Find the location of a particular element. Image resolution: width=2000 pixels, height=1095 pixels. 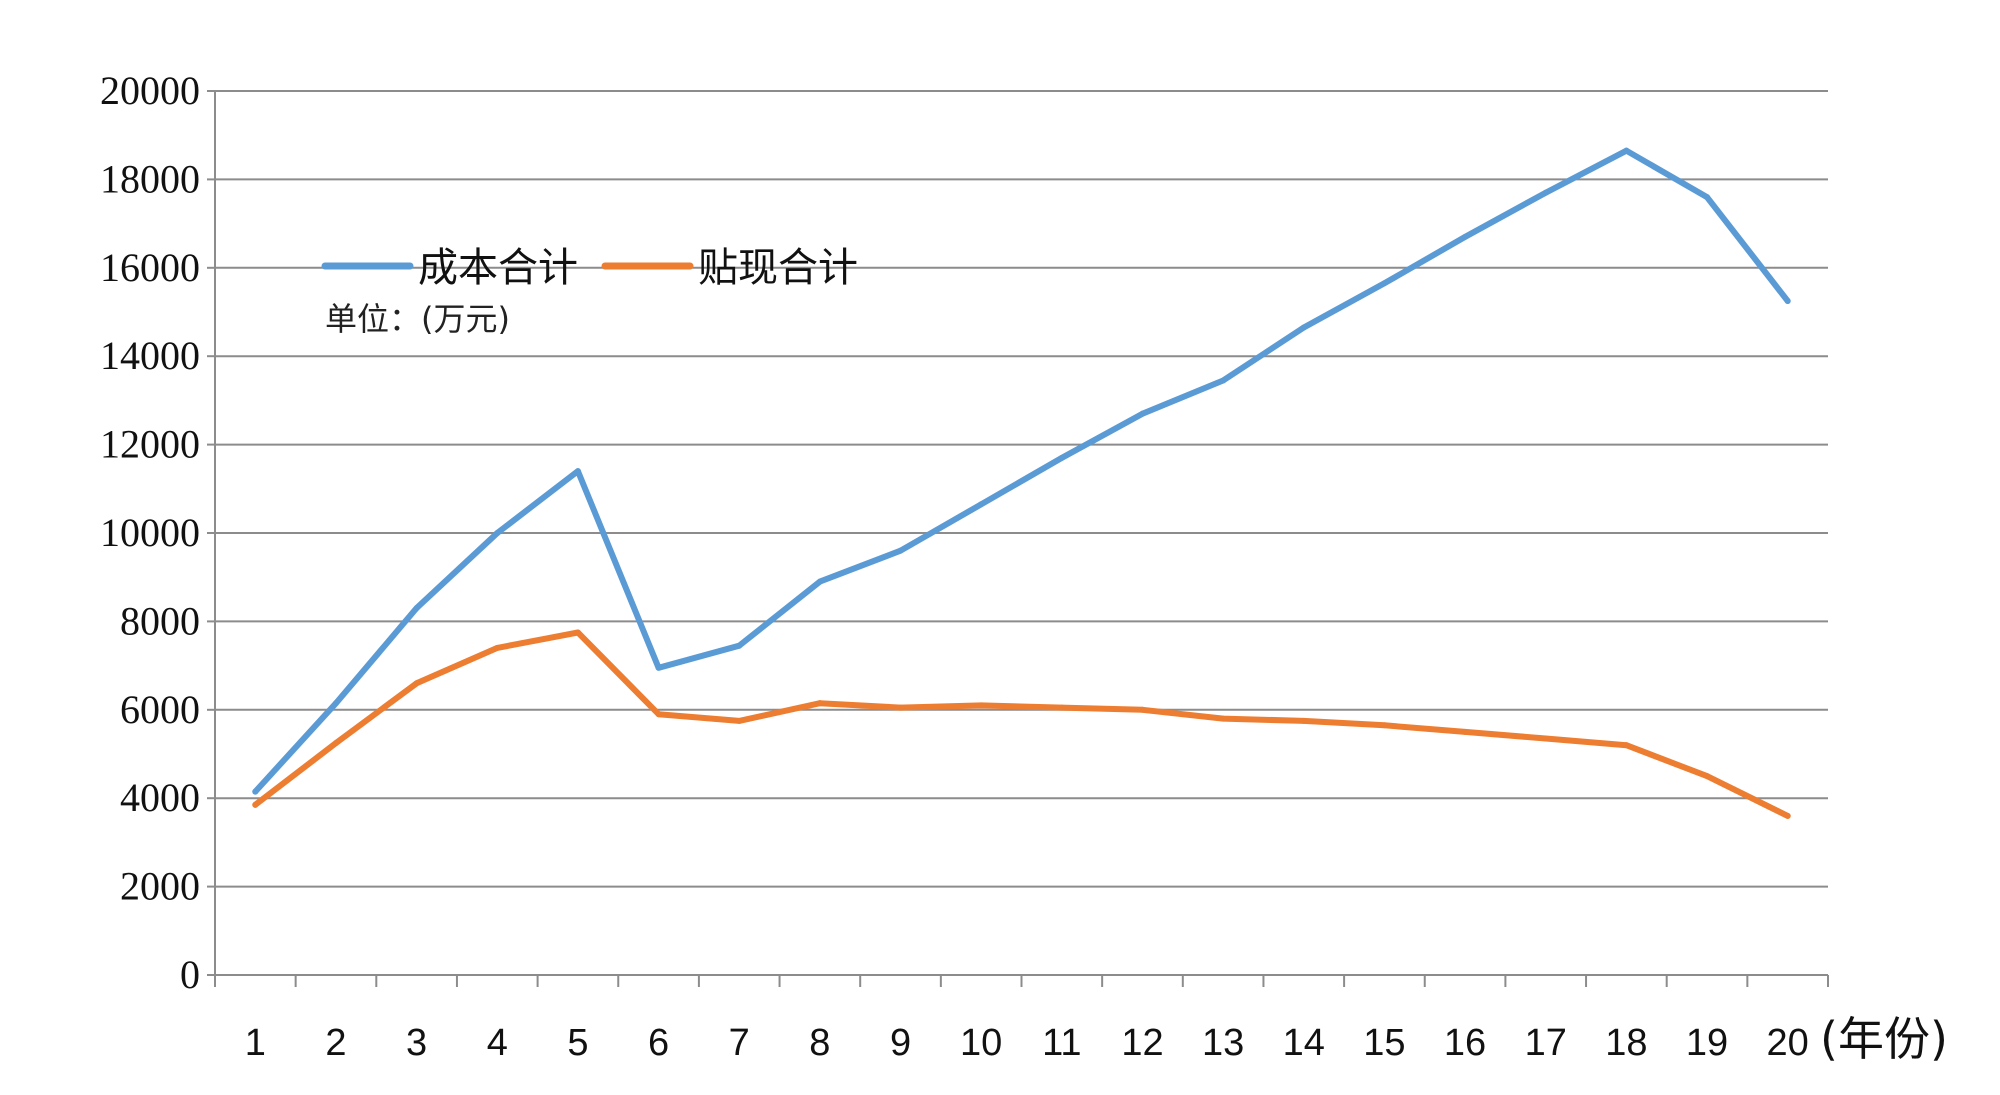

y-tick-label: 10000 is located at coordinates (150, 532).